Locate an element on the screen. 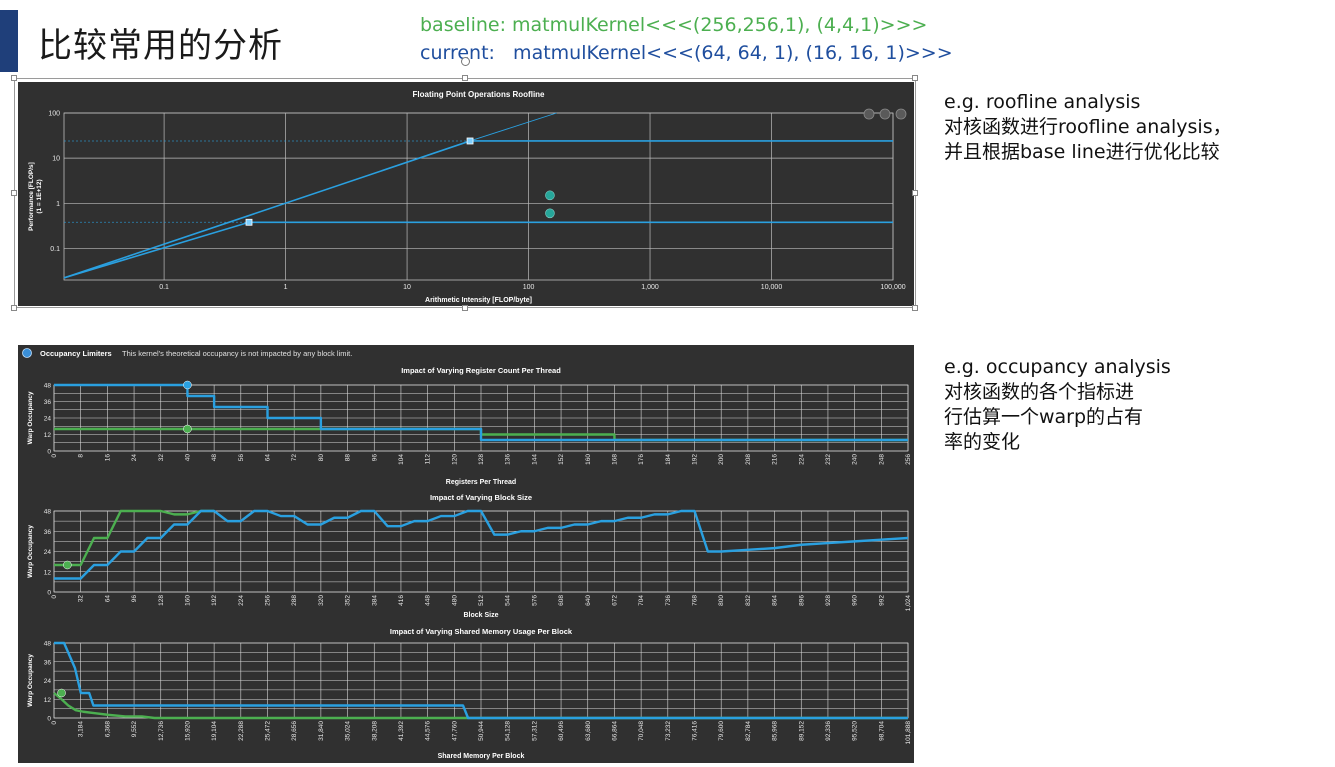 The image size is (1335, 767). x-tick-label: 70,048 is located at coordinates (641, 731).